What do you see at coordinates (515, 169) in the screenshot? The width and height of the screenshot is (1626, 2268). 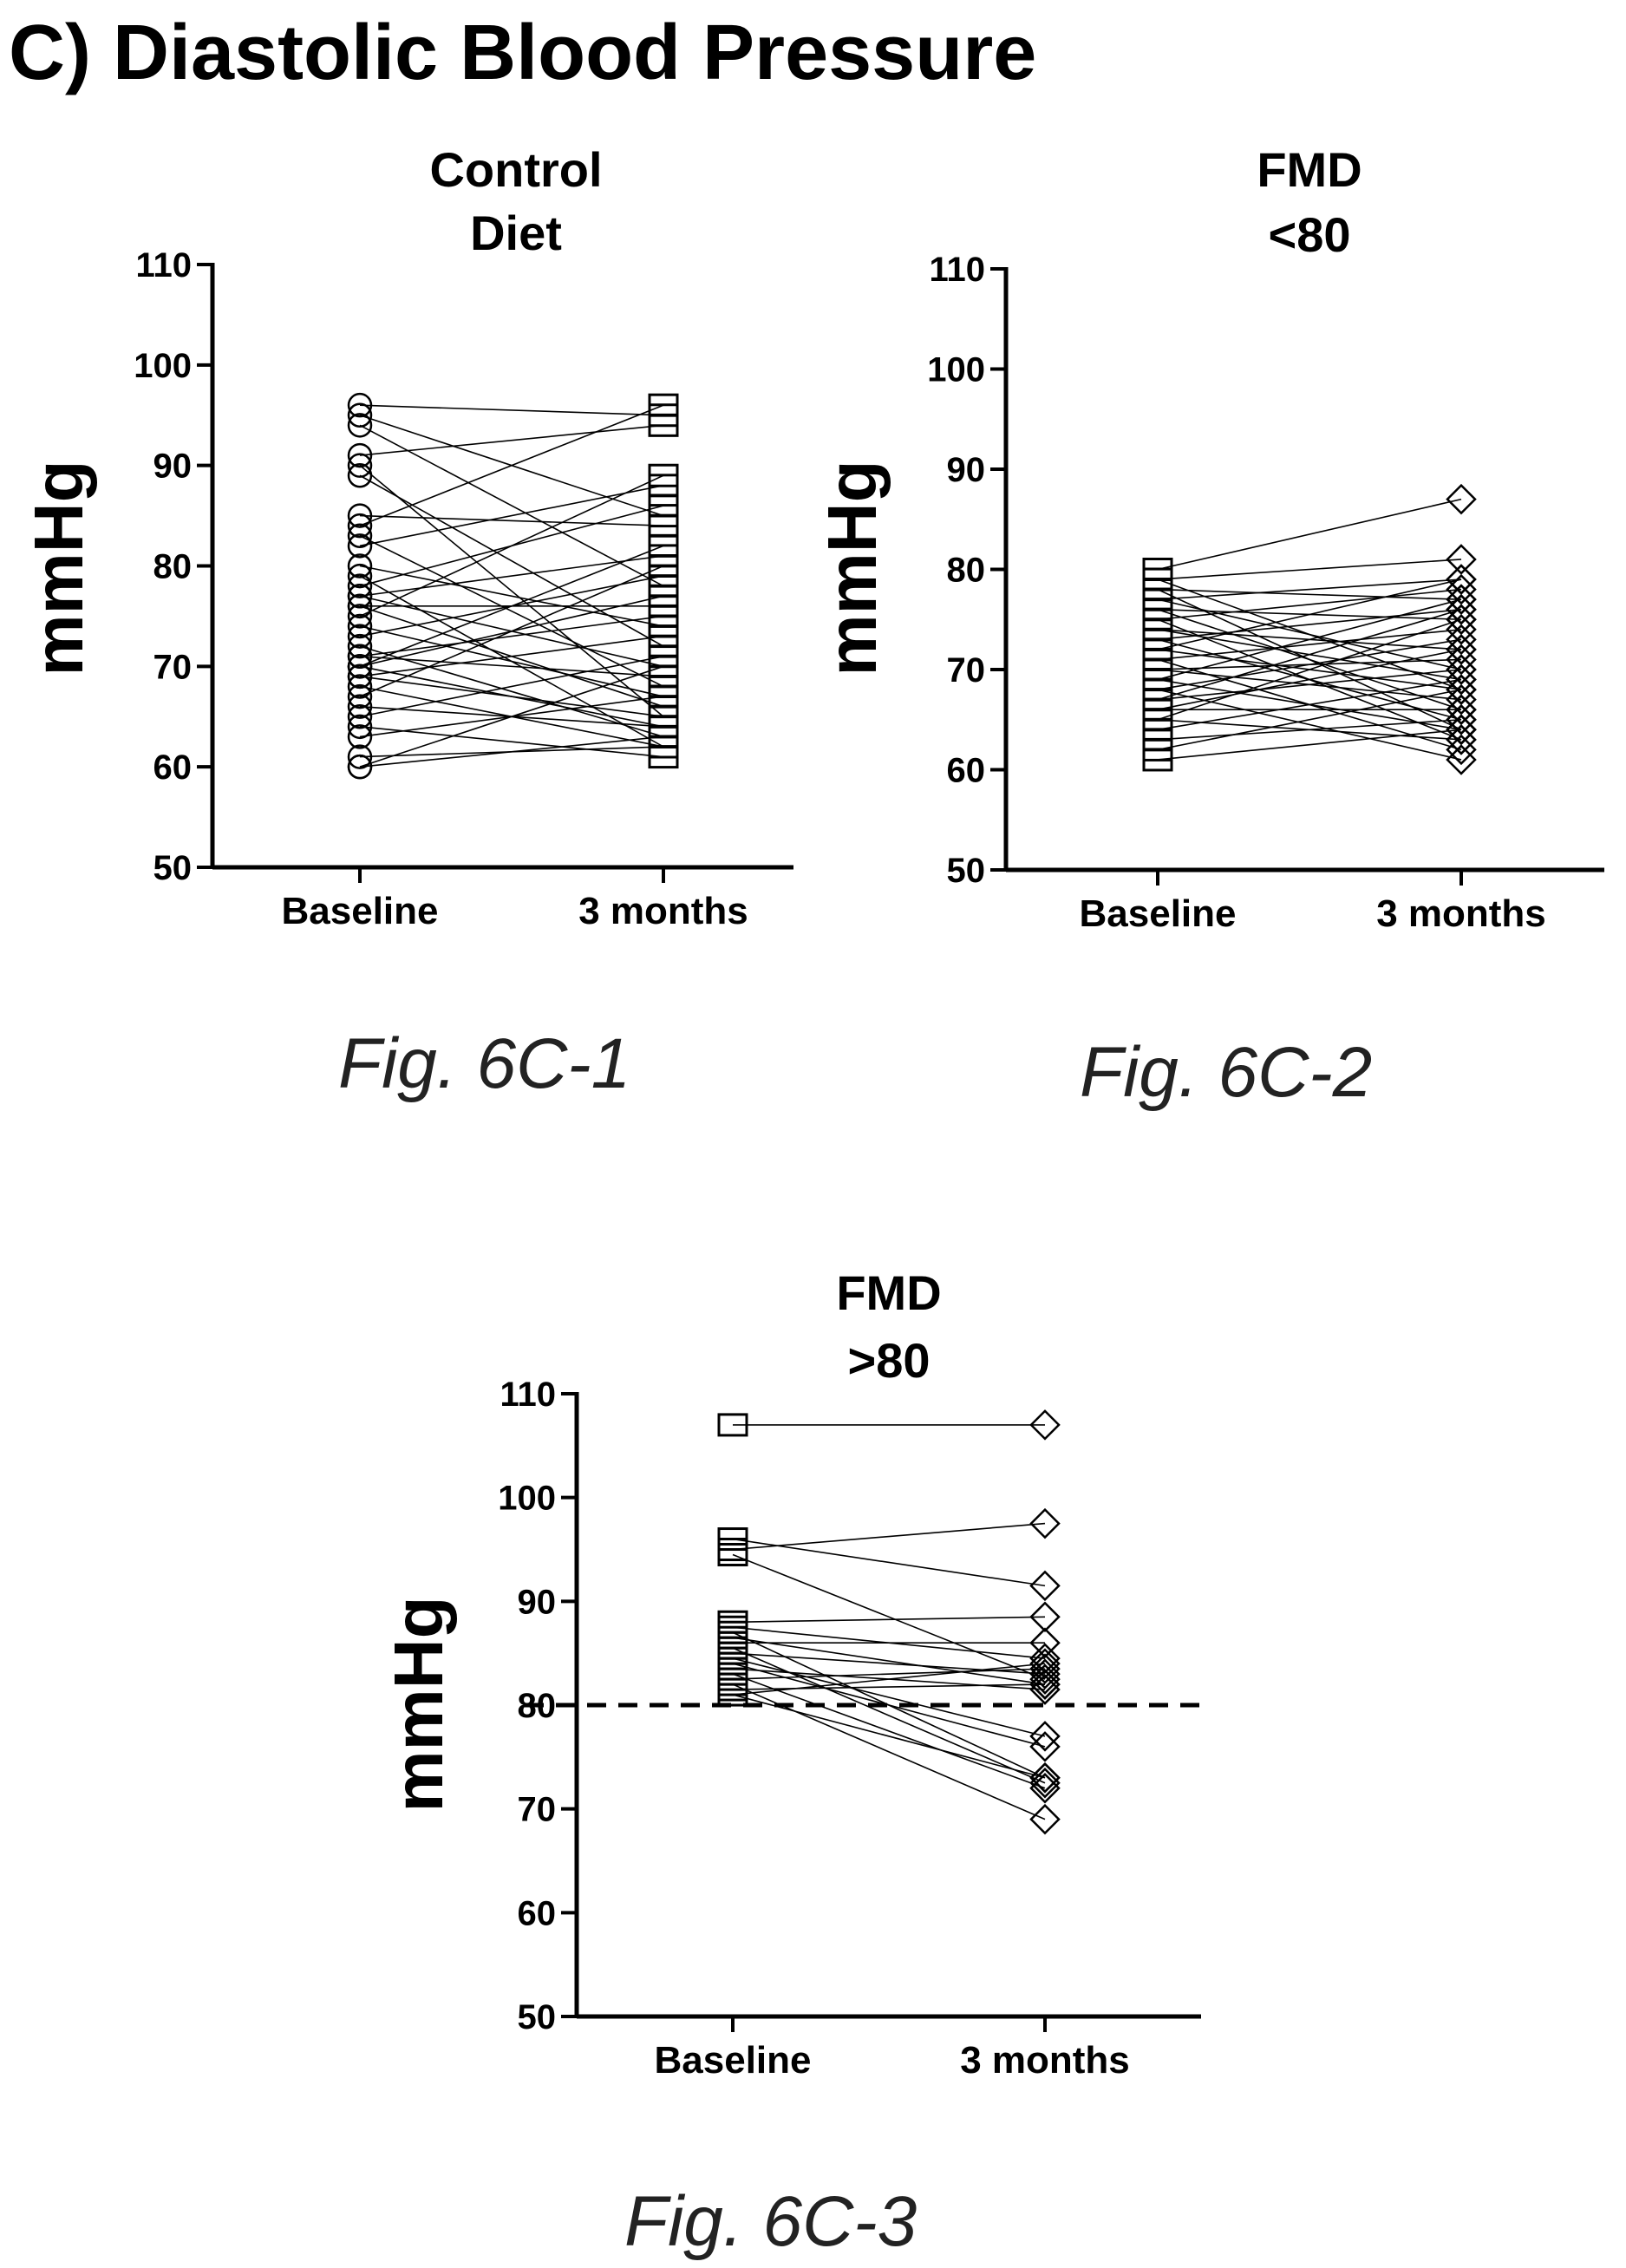 I see `chart-title-line: Control` at bounding box center [515, 169].